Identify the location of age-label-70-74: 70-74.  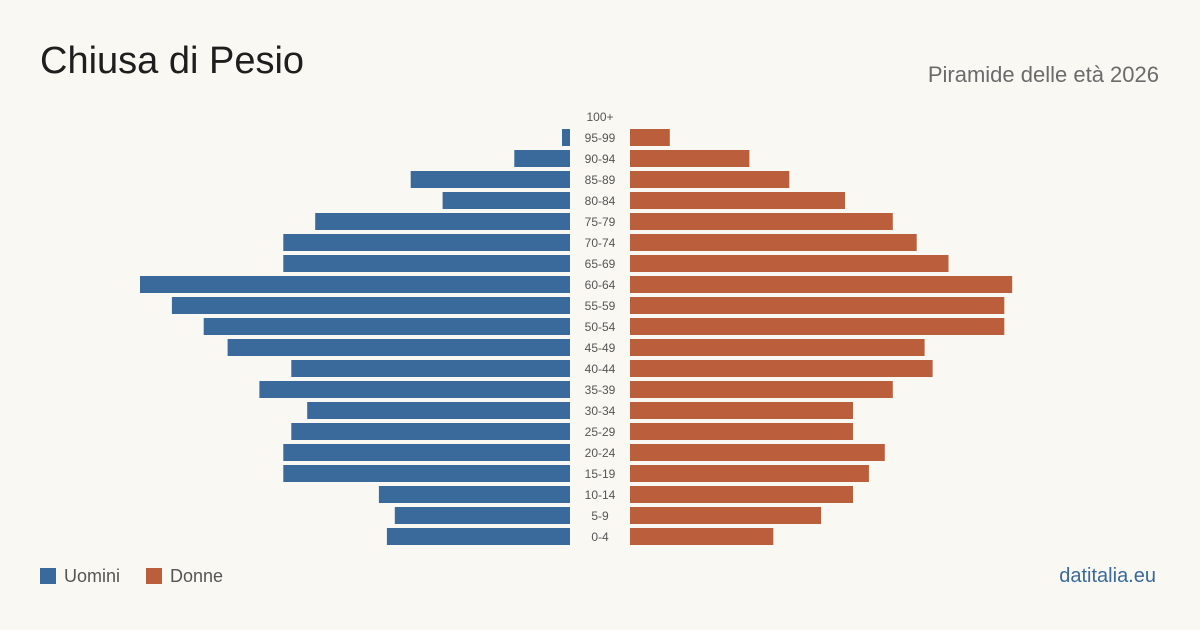
(600, 243).